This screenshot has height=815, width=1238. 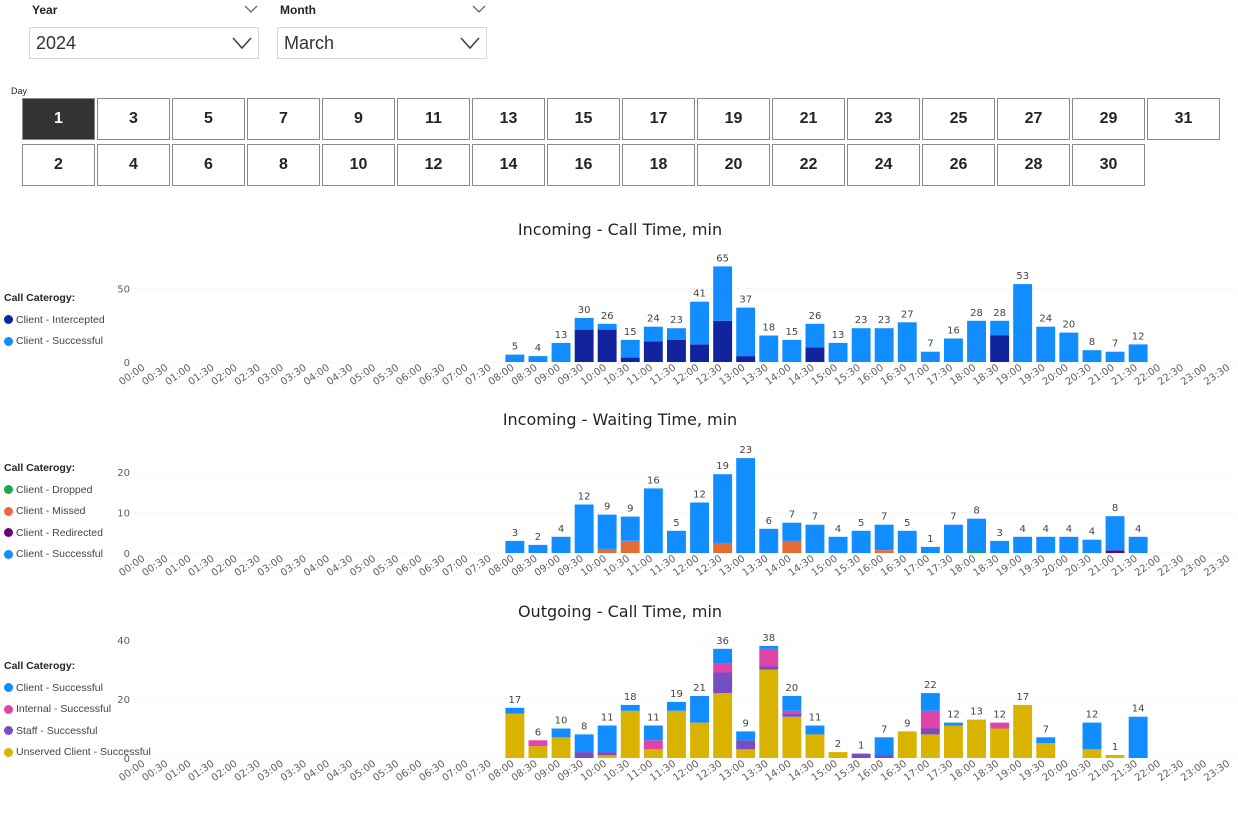 What do you see at coordinates (77, 710) in the screenshot?
I see `legend-item: Internal - Successful` at bounding box center [77, 710].